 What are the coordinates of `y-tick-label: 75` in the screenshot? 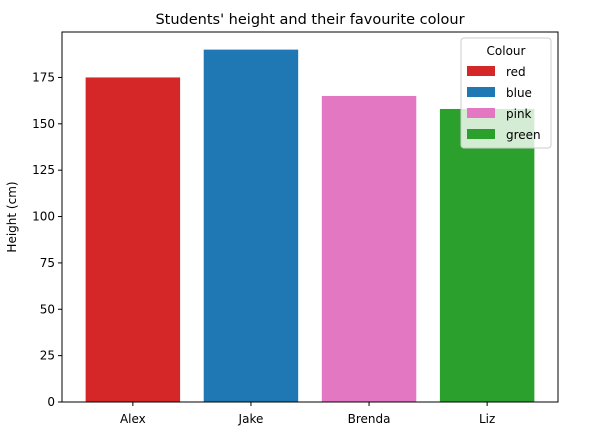 It's located at (47, 263).